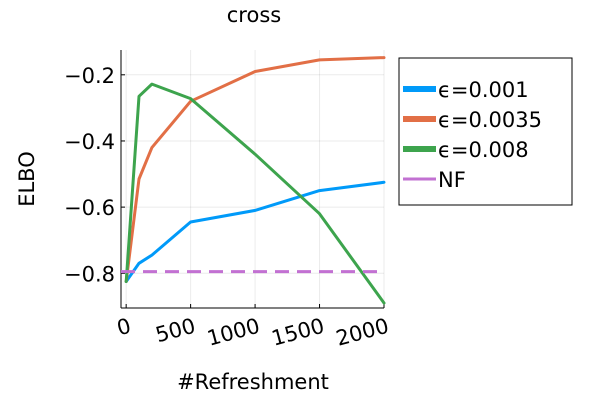 Image resolution: width=600 pixels, height=400 pixels. I want to click on legend-label: NF, so click(452, 180).